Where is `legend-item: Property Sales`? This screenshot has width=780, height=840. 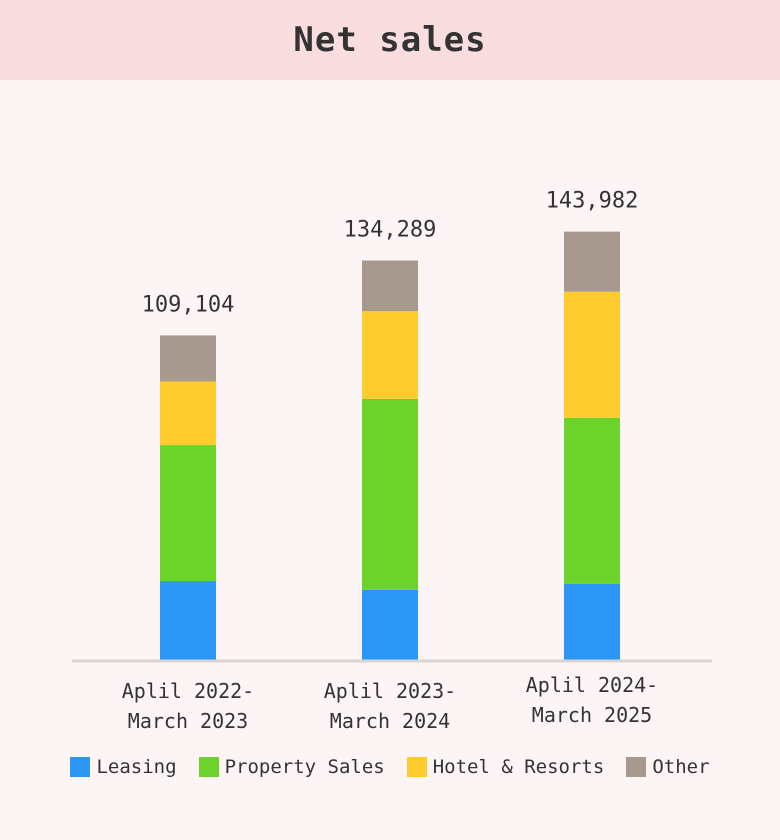 legend-item: Property Sales is located at coordinates (291, 767).